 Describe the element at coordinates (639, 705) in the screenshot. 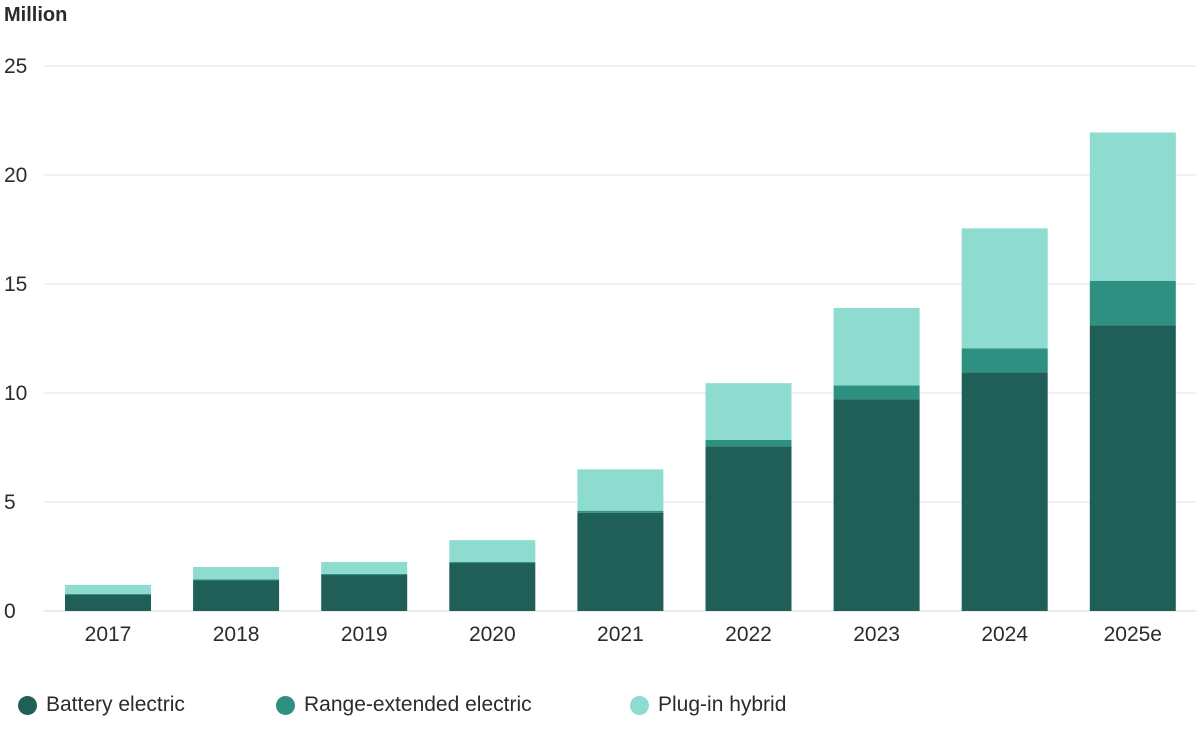

I see `legend-swatch-plug-in-hybrid` at that location.